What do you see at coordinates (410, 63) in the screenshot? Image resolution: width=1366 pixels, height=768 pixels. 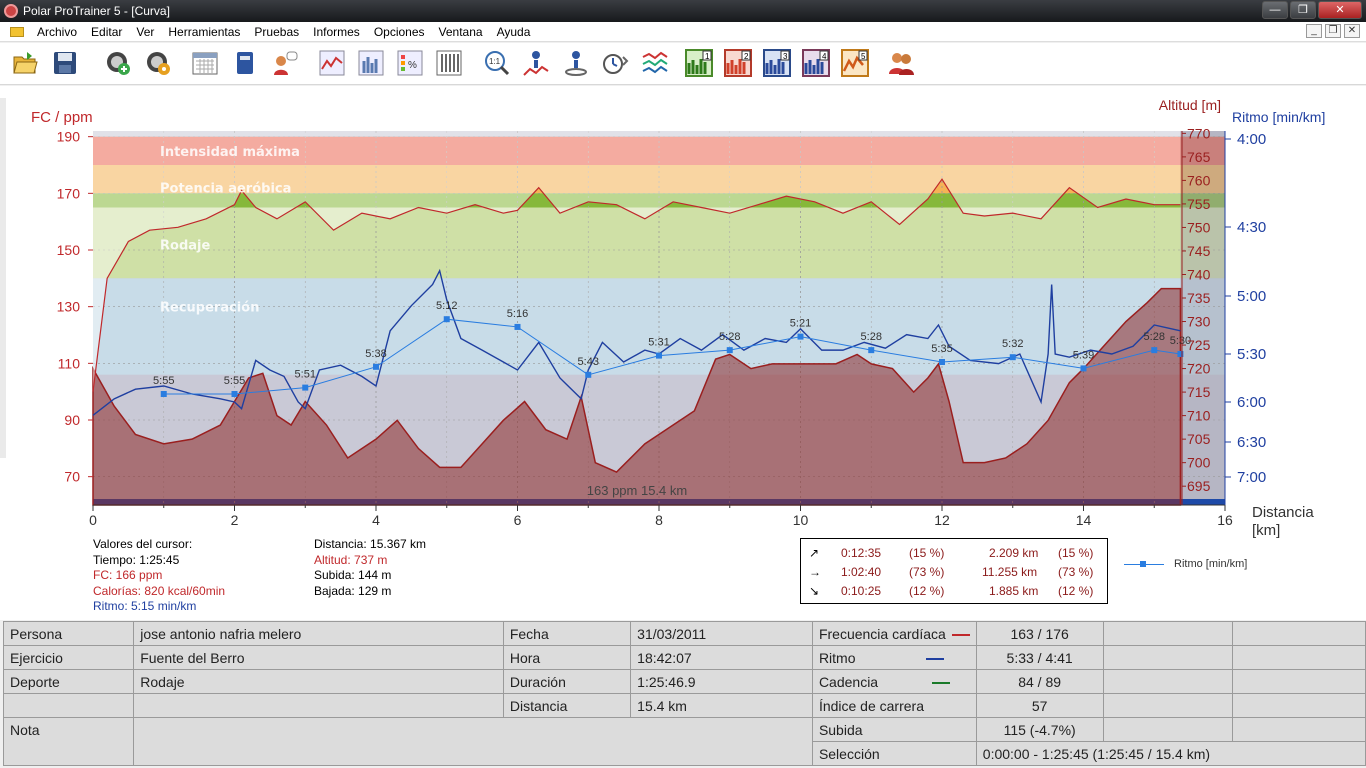 I see `percent-chart-icon: %` at bounding box center [410, 63].